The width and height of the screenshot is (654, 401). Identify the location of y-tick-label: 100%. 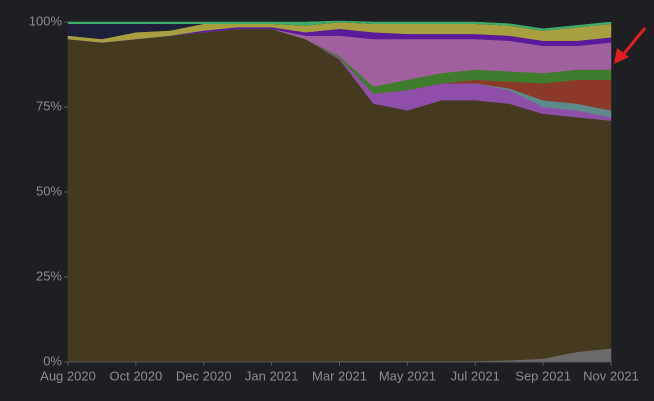
(46, 20).